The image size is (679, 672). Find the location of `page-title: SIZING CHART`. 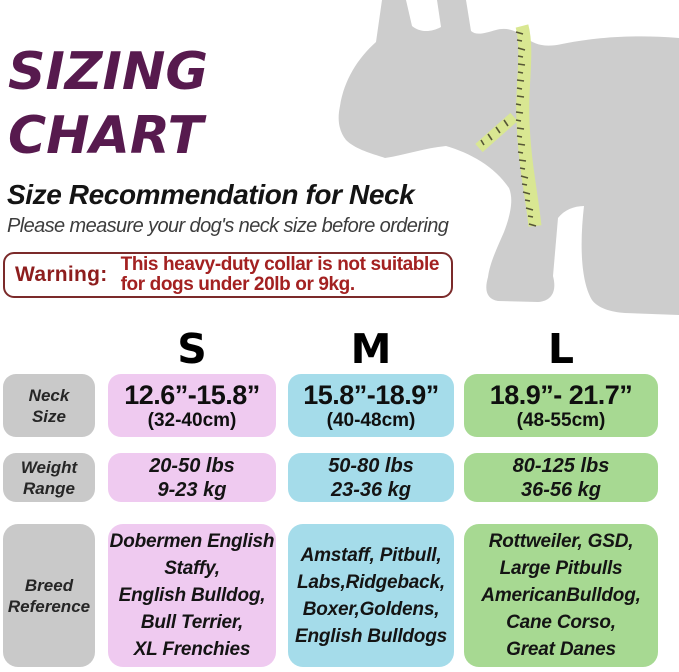

page-title: SIZING CHART is located at coordinates (108, 104).